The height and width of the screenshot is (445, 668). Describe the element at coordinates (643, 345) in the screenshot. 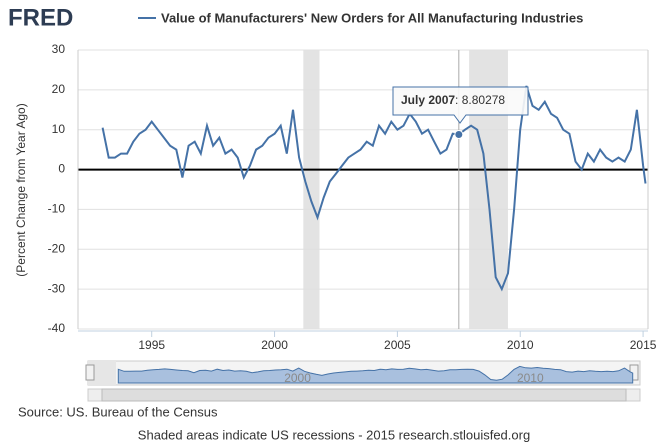

I see `x-tick-label: 2015` at that location.